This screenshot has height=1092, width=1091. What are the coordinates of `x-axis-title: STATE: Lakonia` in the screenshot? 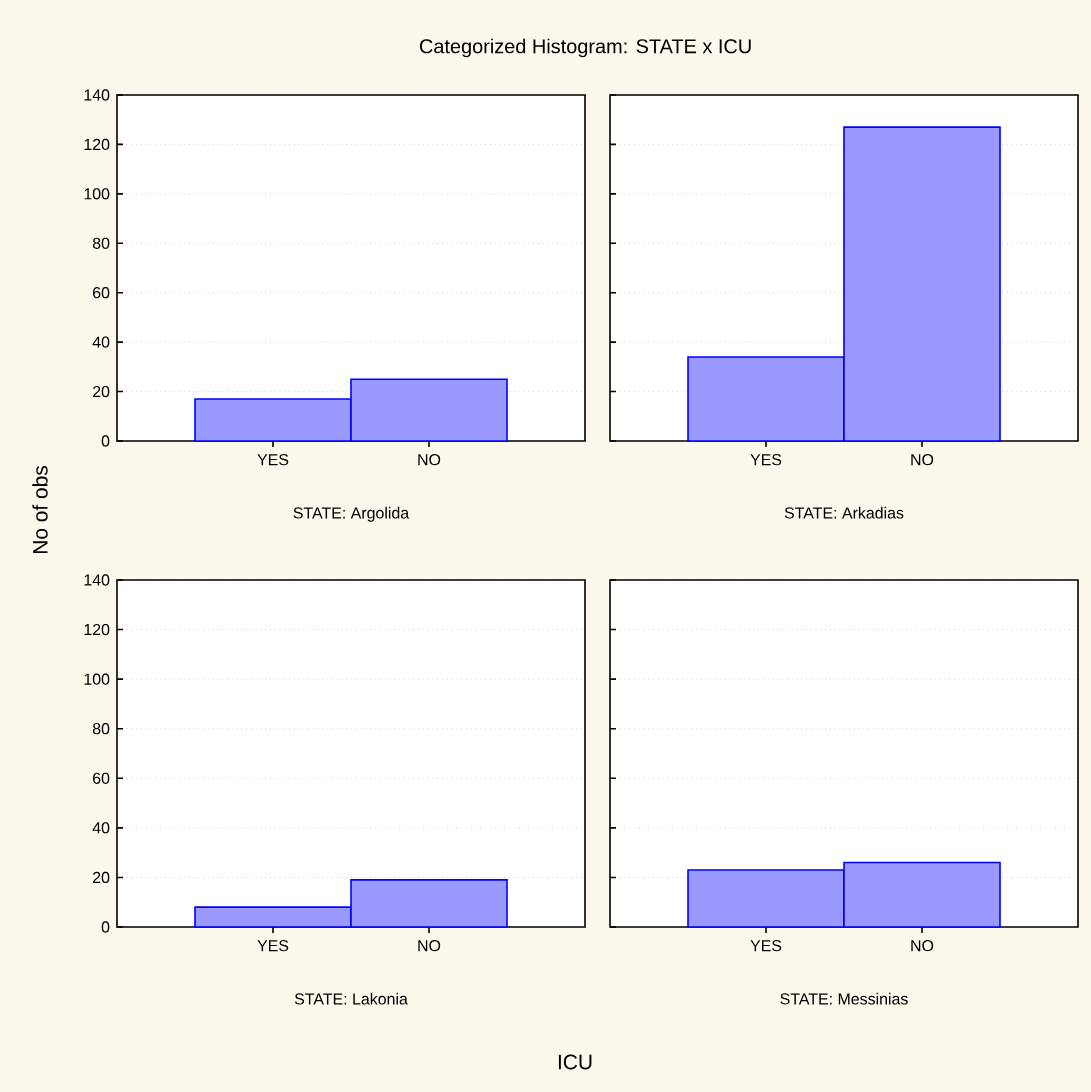 It's located at (351, 998).